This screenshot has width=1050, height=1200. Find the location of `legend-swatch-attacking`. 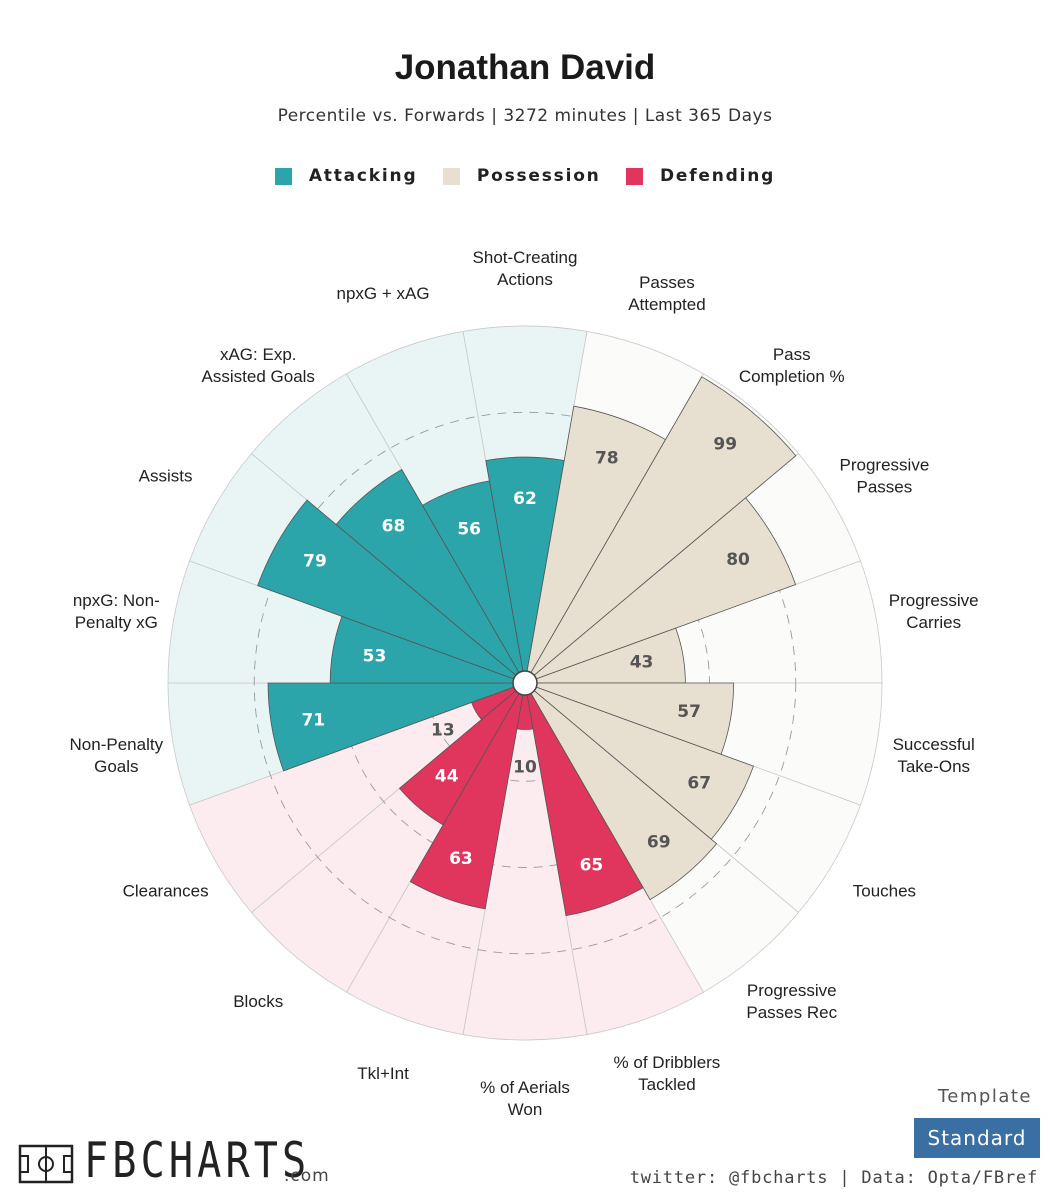

legend-swatch-attacking is located at coordinates (283, 176).